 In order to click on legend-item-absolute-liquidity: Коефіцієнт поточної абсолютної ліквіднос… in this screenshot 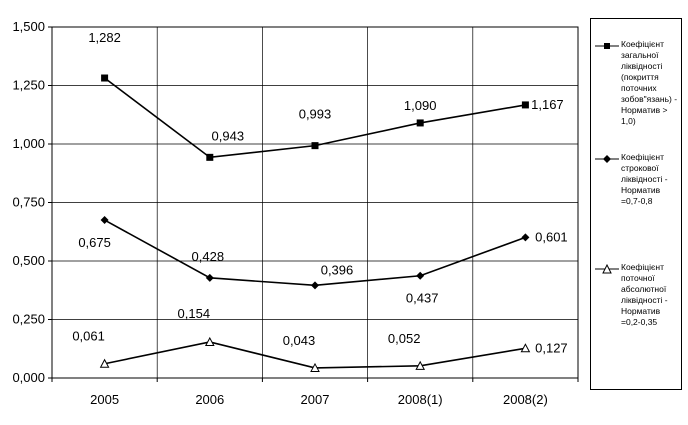, I will do `click(638, 295)`.